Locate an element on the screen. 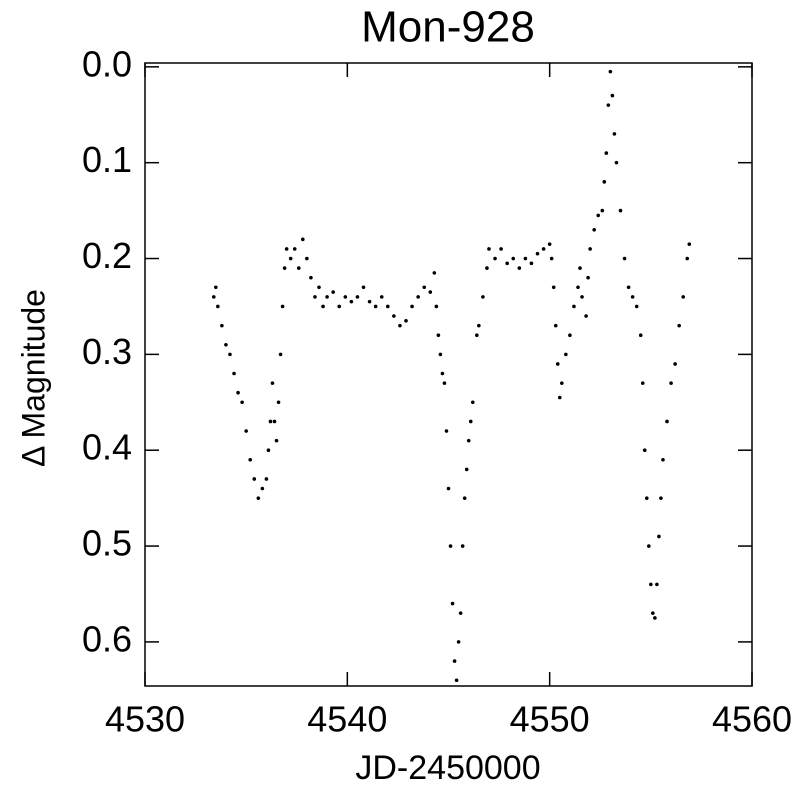 This screenshot has height=805, width=800. x-tick-label: 4560 is located at coordinates (752, 719).